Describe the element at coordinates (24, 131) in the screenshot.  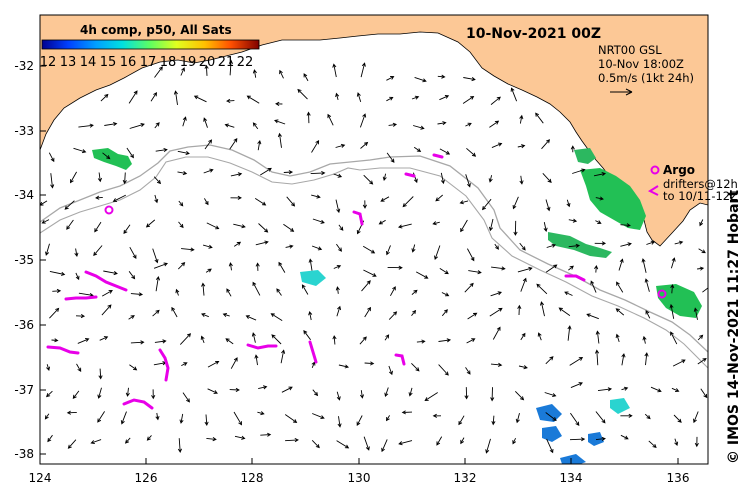
I see `y-tick-33: -33` at that location.